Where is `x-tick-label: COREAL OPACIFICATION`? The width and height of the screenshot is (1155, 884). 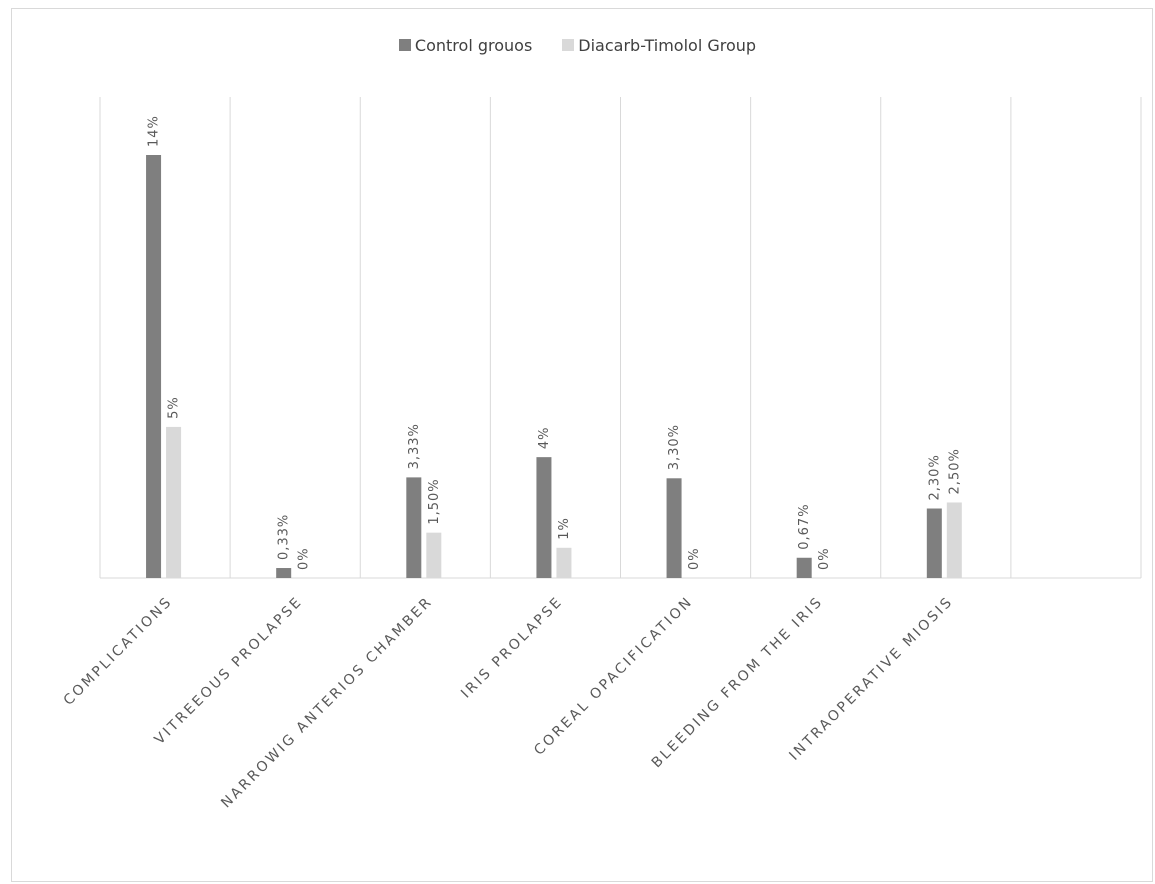 x-tick-label: COREAL OPACIFICATION is located at coordinates (613, 676).